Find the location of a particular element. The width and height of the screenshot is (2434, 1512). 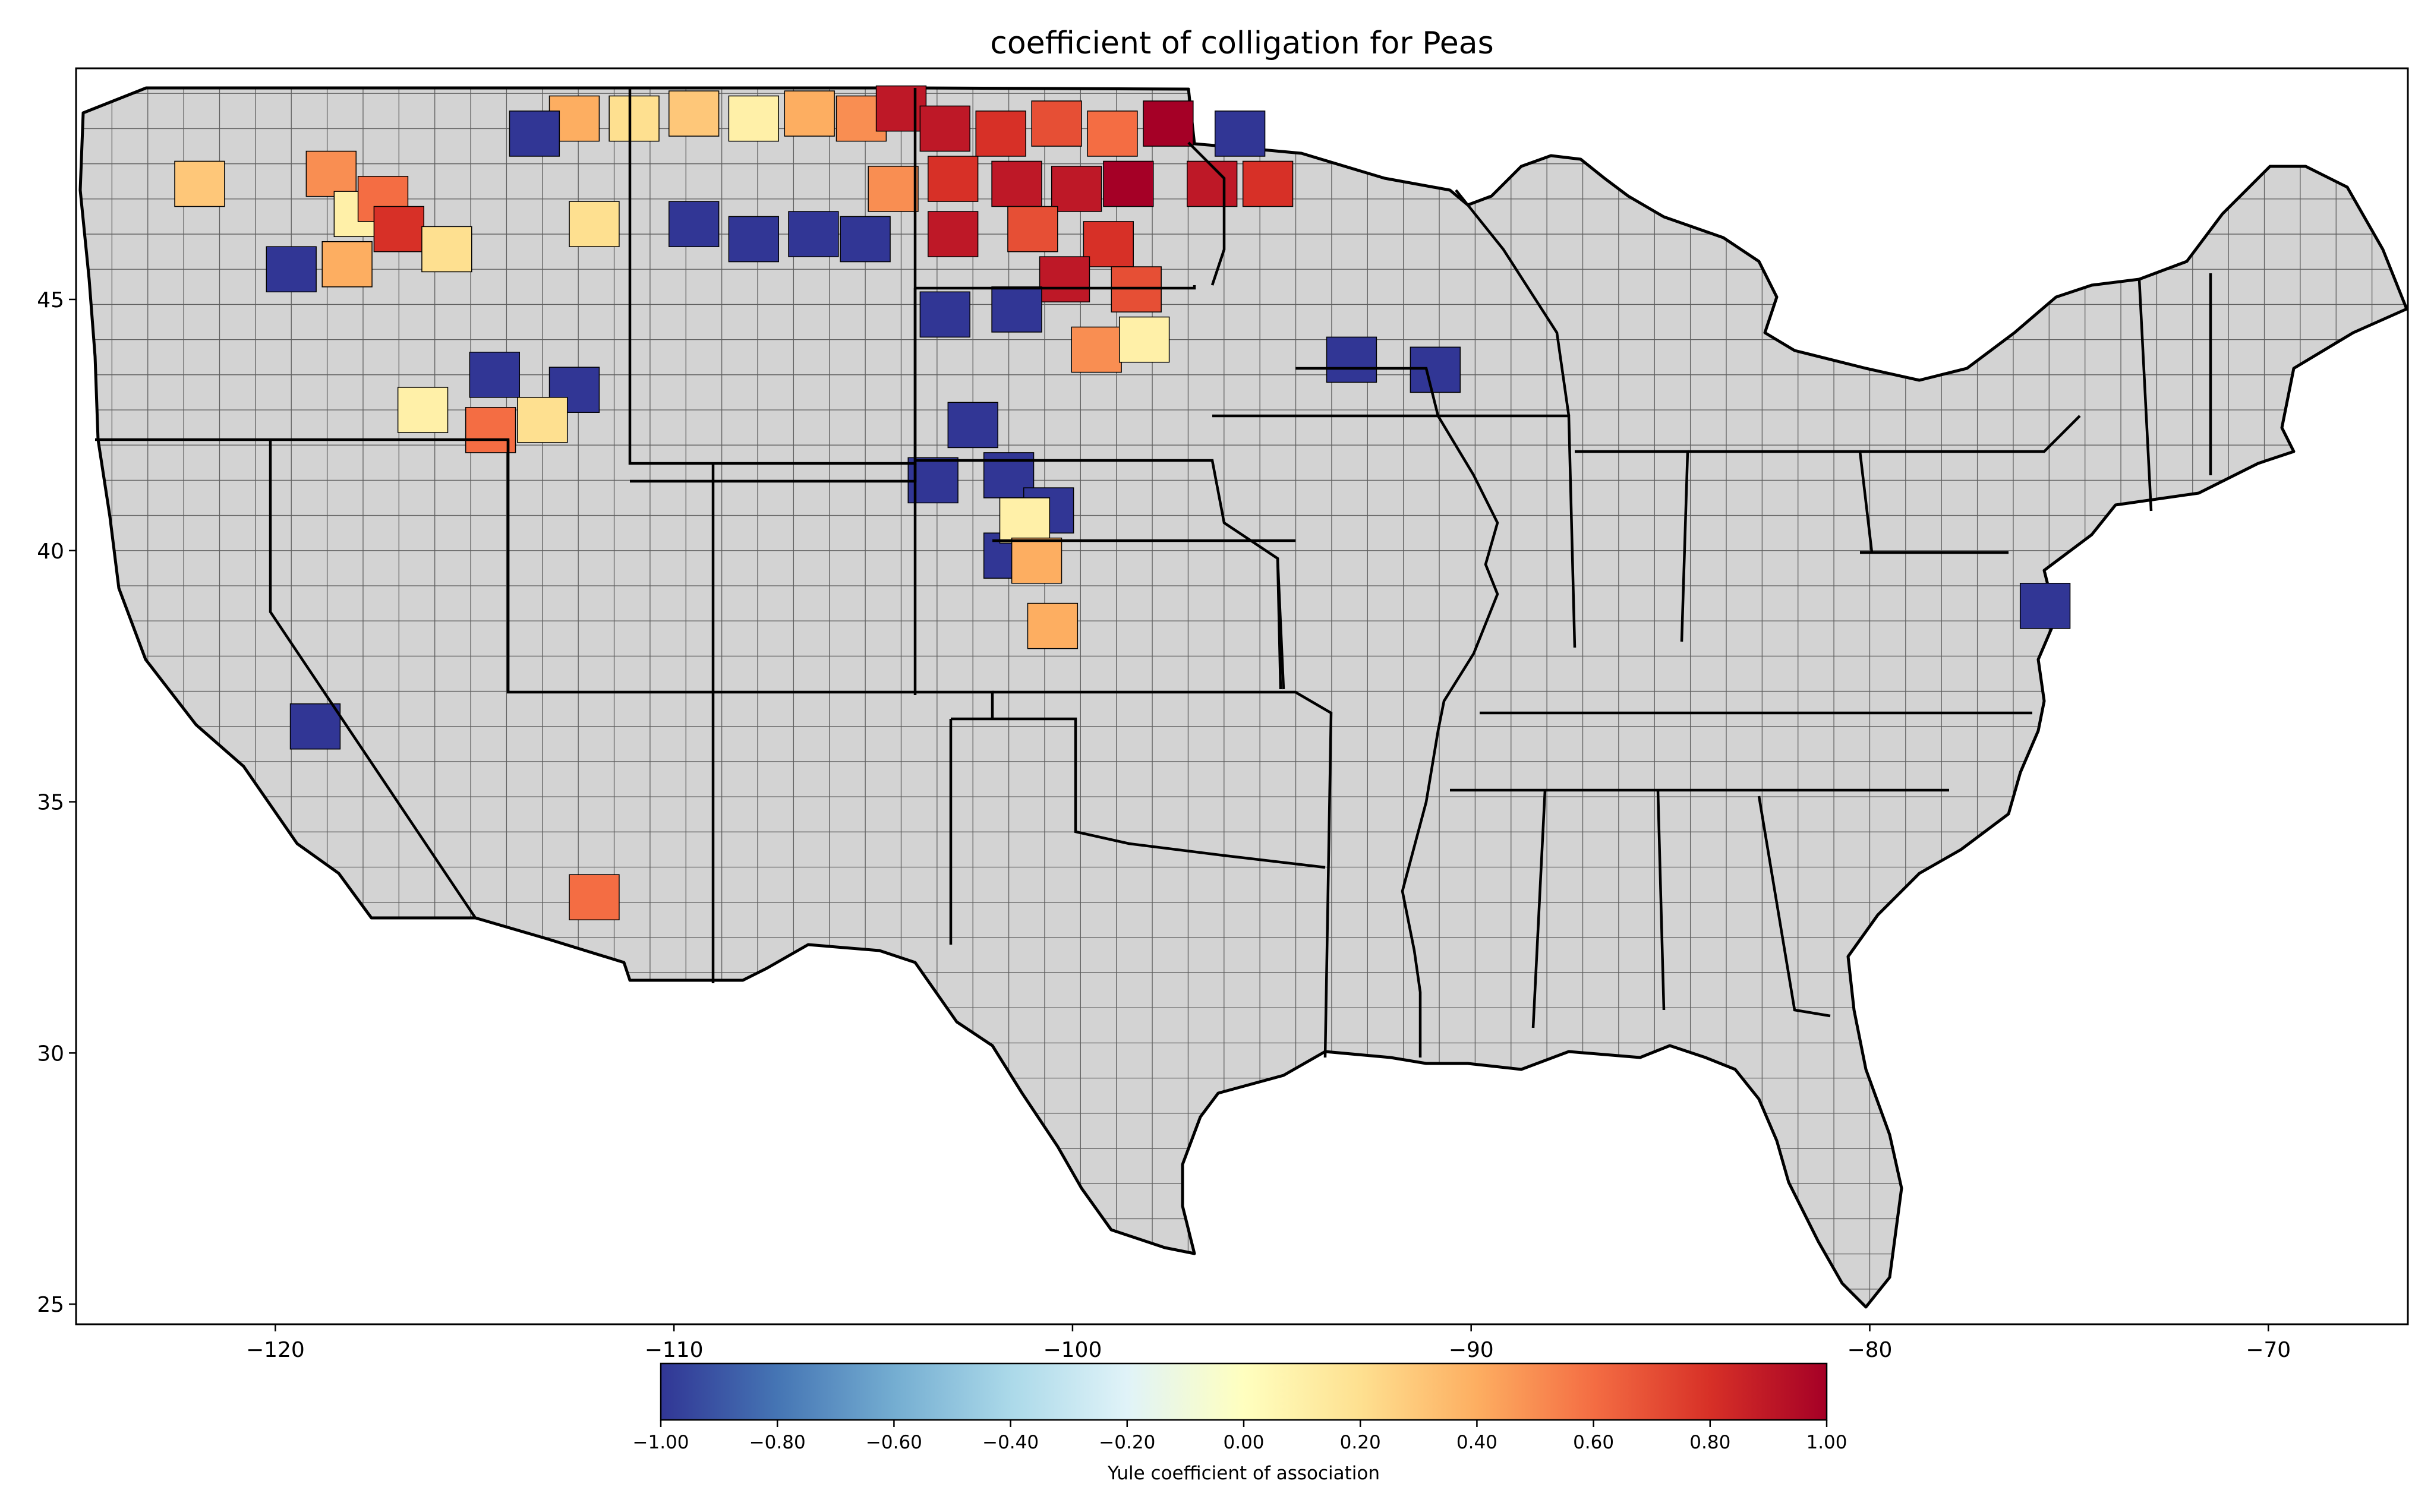

y-tick-label: 40 is located at coordinates (50, 551).